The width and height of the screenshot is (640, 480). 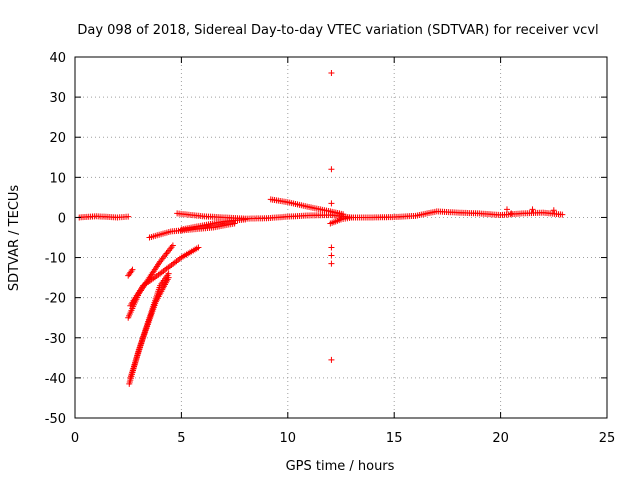 What do you see at coordinates (500, 438) in the screenshot?
I see `x-tick-label: 20` at bounding box center [500, 438].